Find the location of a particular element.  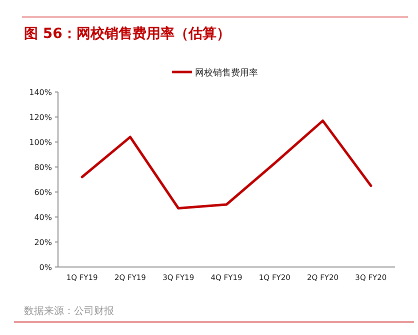

y-tick-label: 40% is located at coordinates (43, 217).